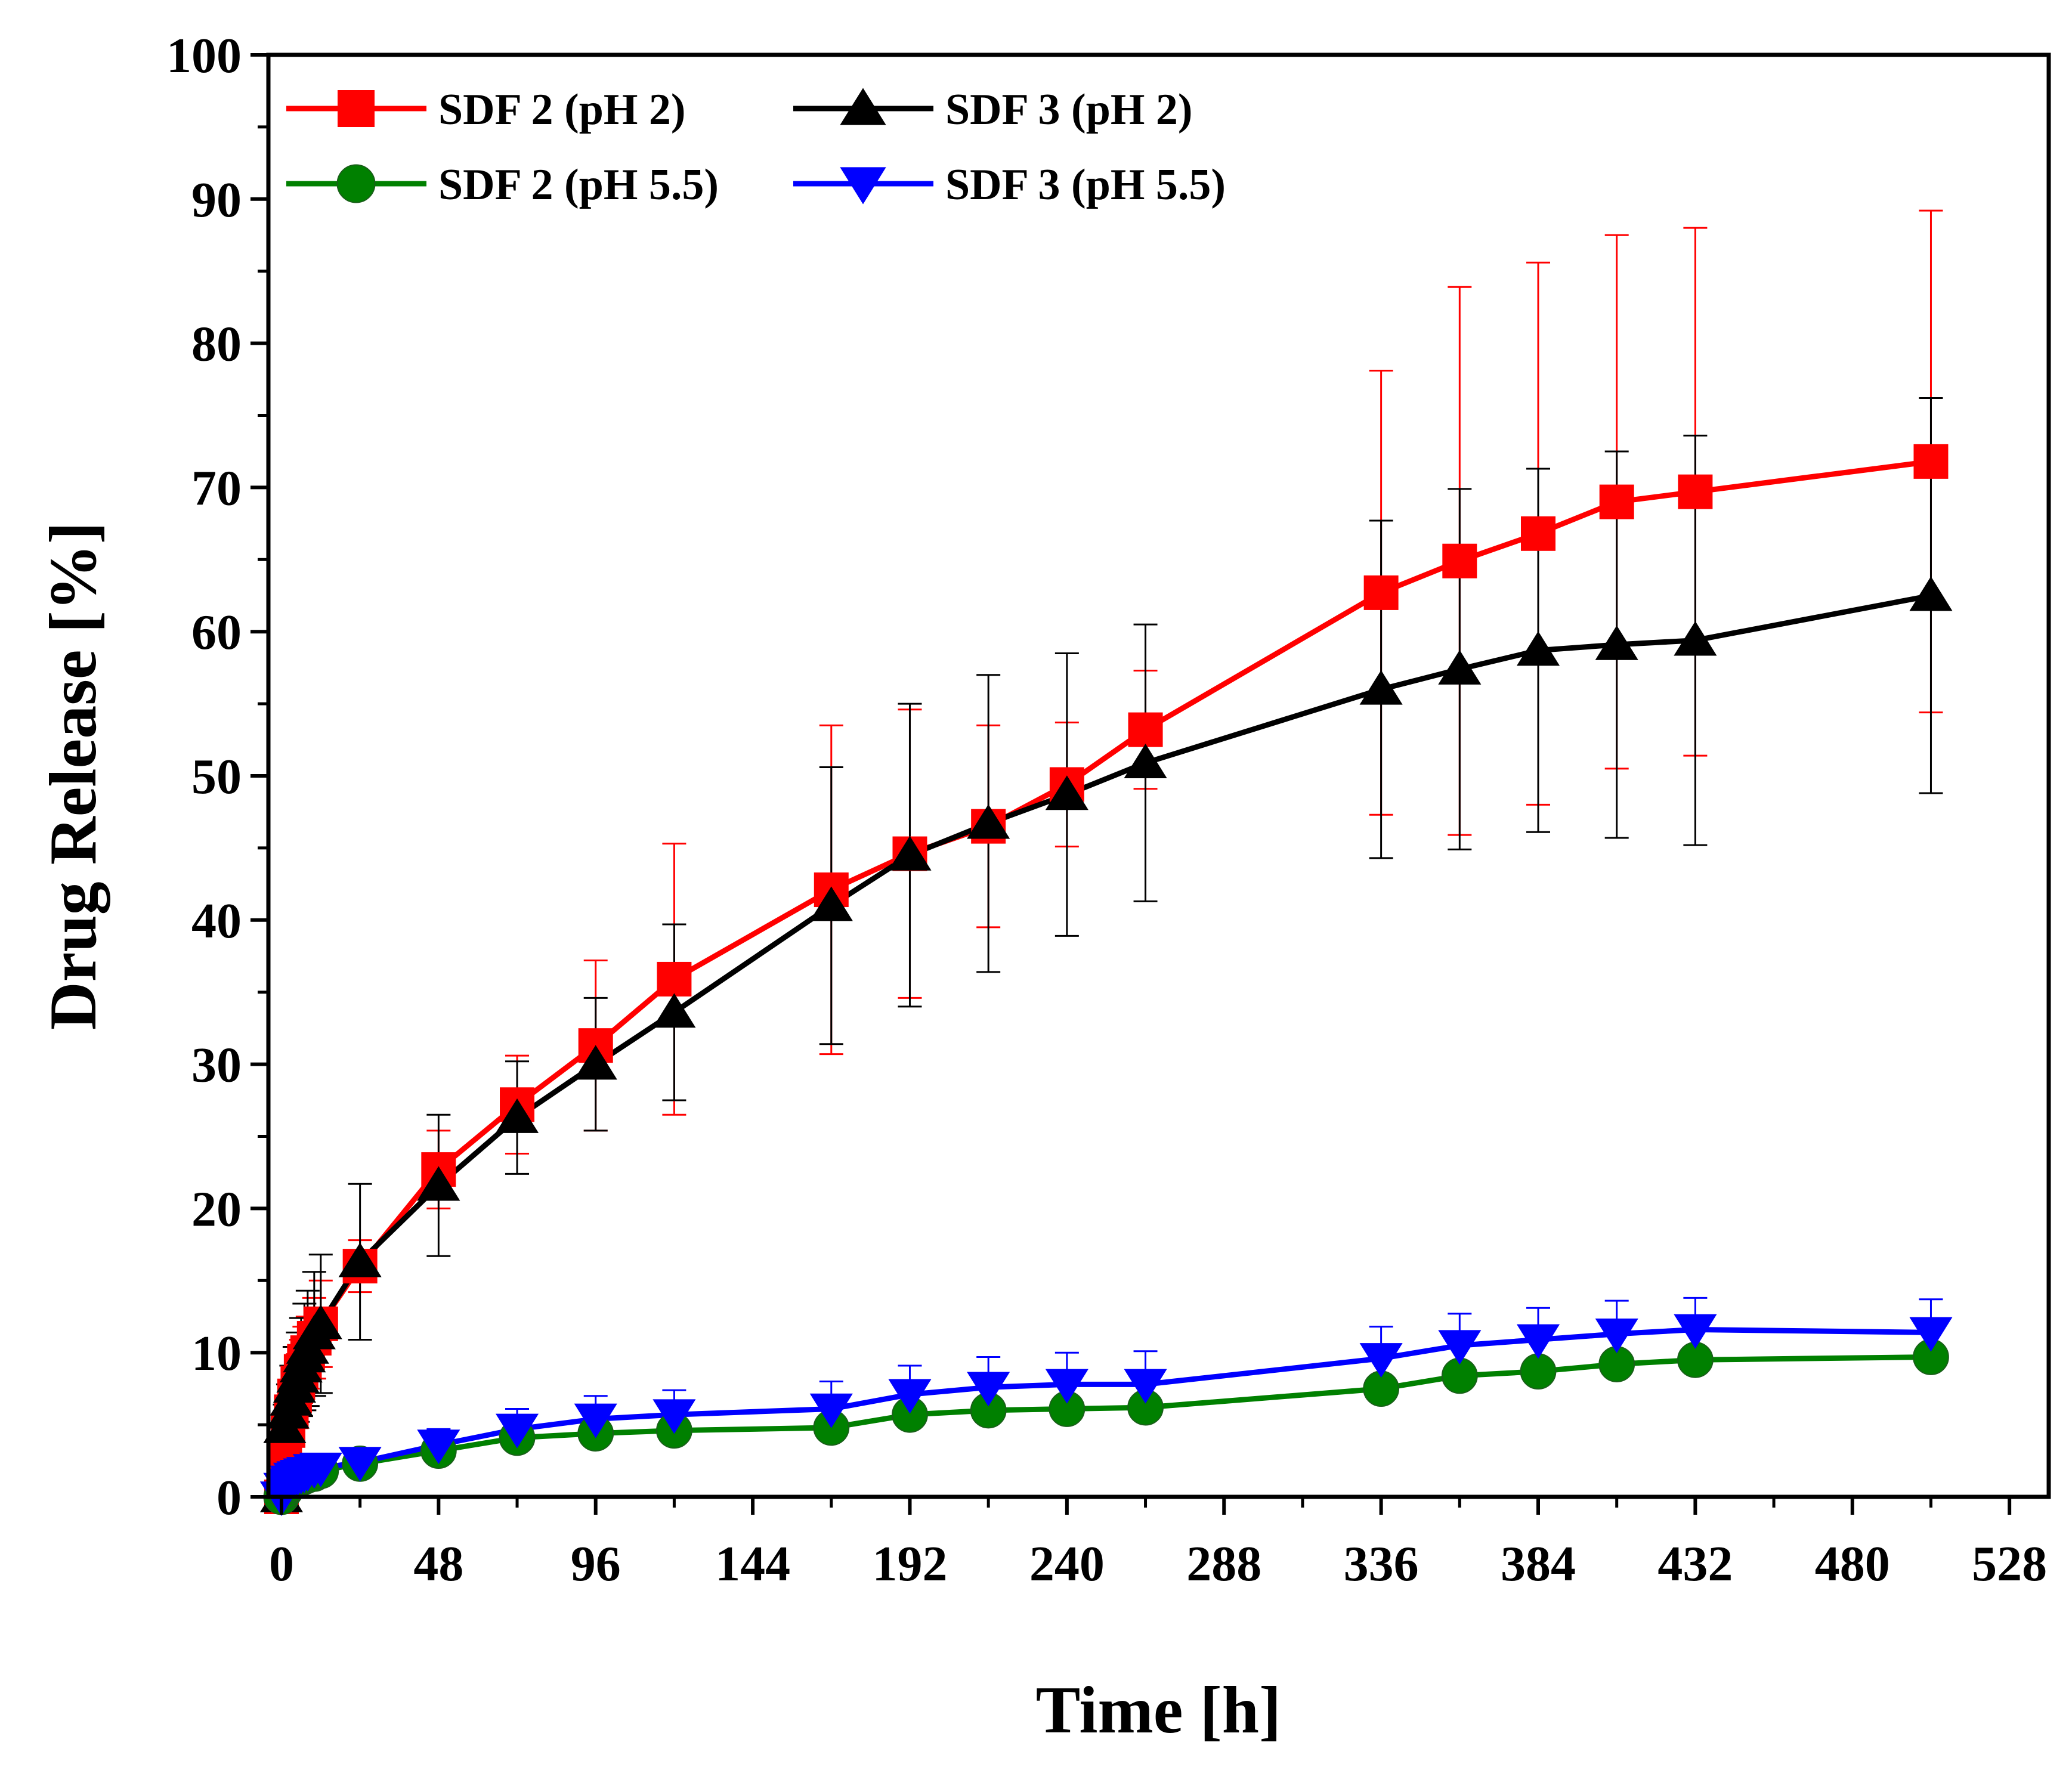 The width and height of the screenshot is (2072, 1767). What do you see at coordinates (562, 110) in the screenshot?
I see `legend-label-sdf-2-ph-2: SDF 2 (pH 2)` at bounding box center [562, 110].